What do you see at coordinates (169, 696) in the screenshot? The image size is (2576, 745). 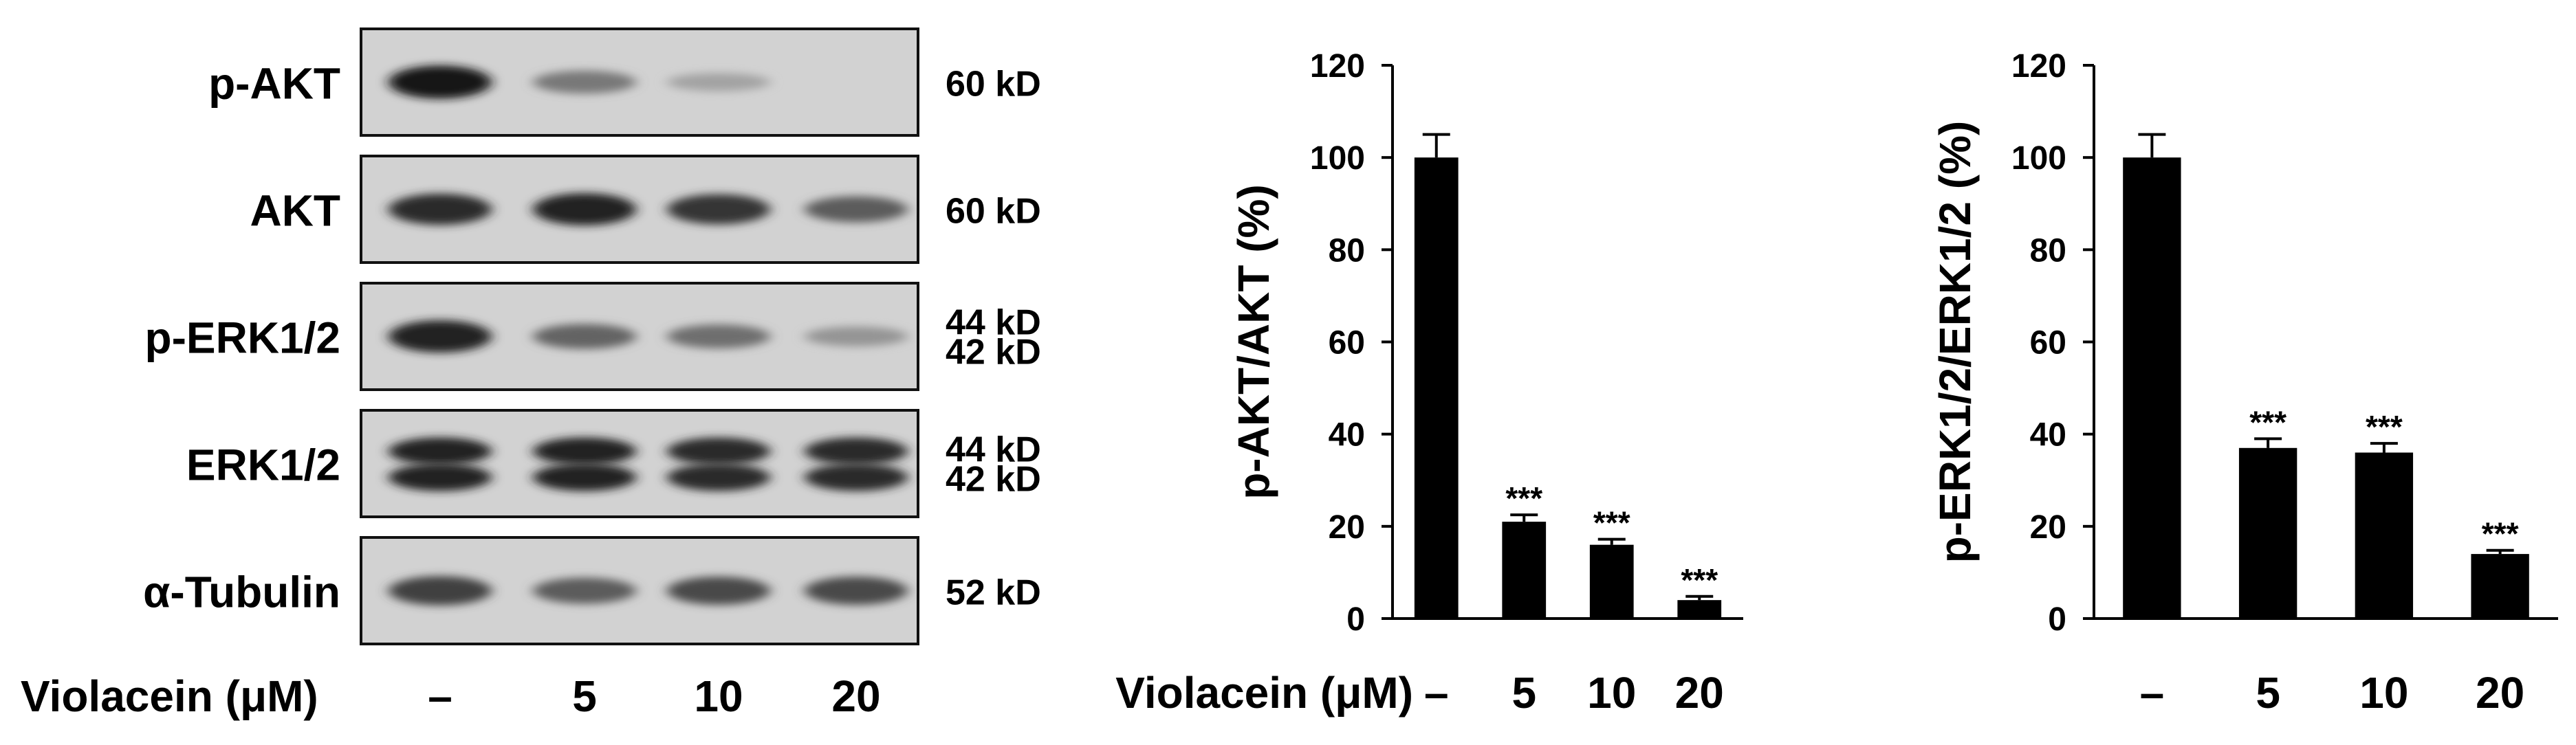 I see `treatment-label: Violacein (μM)` at bounding box center [169, 696].